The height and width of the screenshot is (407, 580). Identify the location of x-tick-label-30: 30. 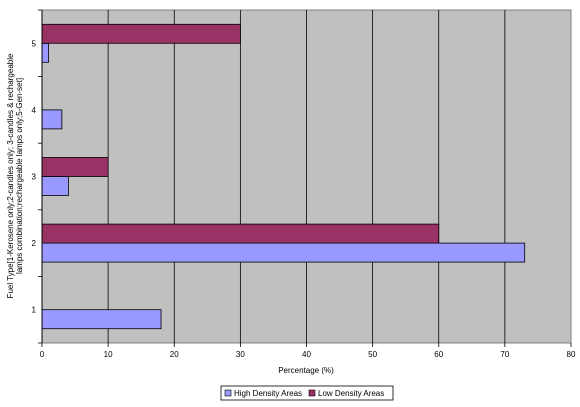
(240, 354).